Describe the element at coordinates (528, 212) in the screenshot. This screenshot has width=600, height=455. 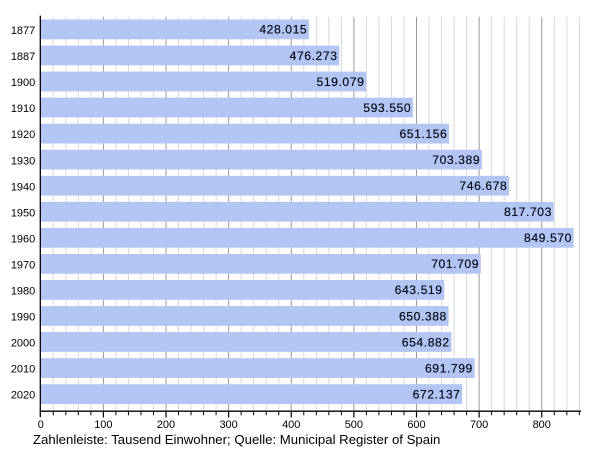
I see `svg-text: 817.703` at that location.